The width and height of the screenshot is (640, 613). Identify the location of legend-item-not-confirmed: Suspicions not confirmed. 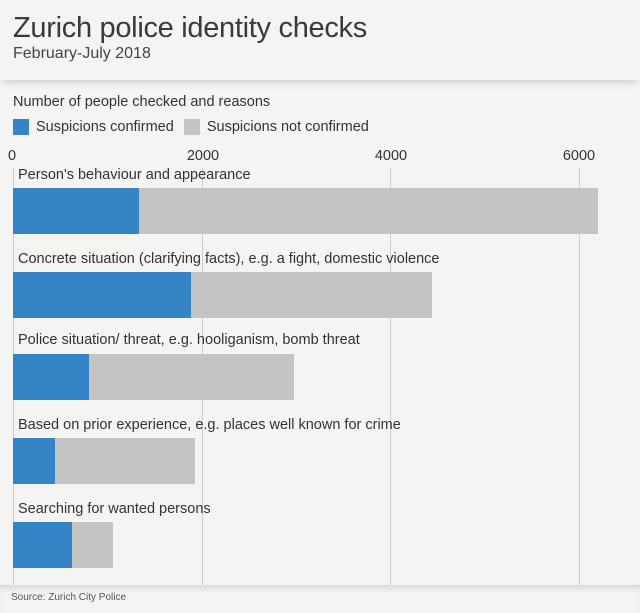
(276, 127).